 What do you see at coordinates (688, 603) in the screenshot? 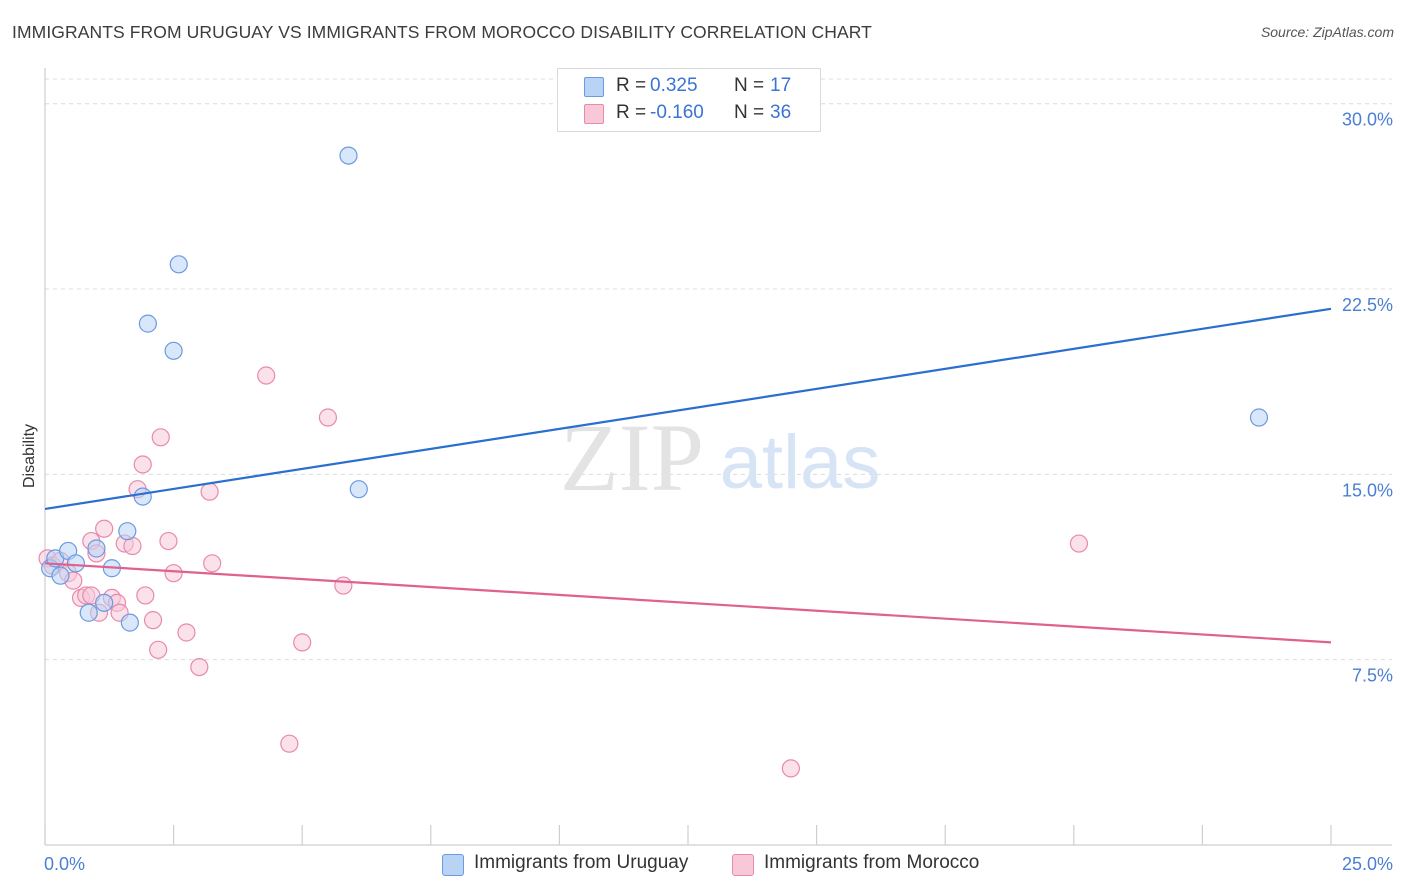
I see `morocco-trend-line` at bounding box center [688, 603].